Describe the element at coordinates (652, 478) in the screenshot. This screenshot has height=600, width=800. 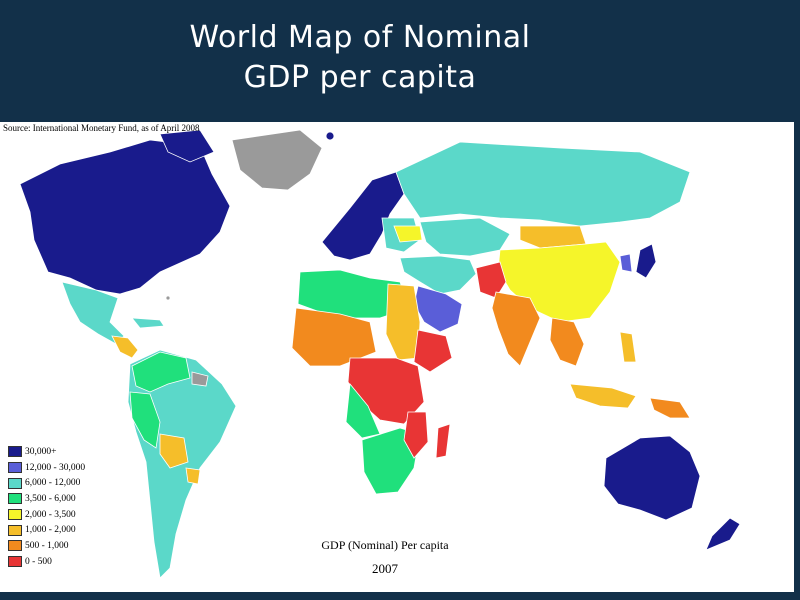
I see `region-australia` at that location.